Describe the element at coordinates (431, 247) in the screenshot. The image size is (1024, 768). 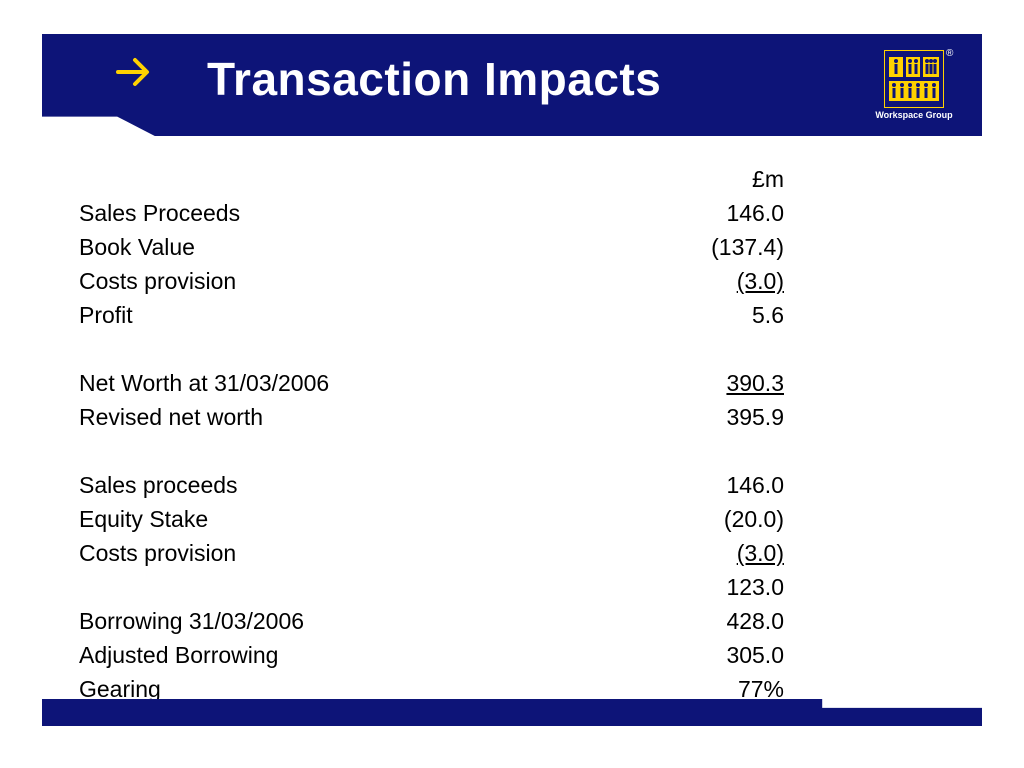
I see `table-row: Book Value (137.4)` at that location.